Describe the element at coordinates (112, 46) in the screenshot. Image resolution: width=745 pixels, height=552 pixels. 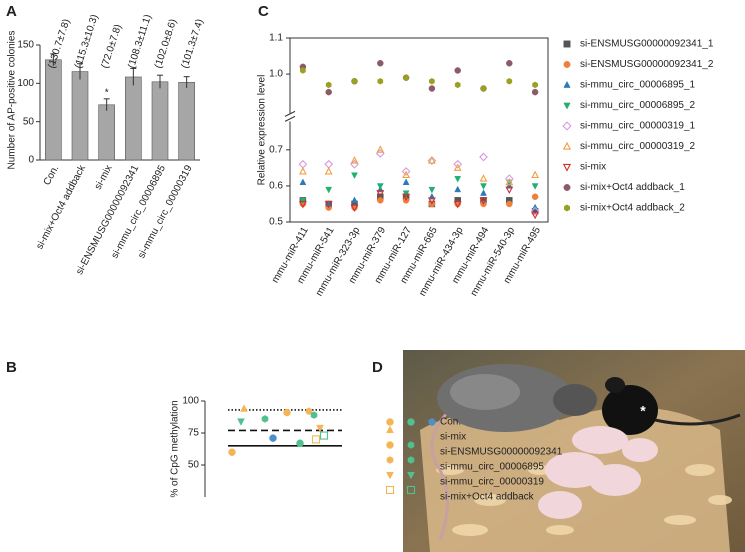
I see `value-label: (72.0±7.8)` at that location.